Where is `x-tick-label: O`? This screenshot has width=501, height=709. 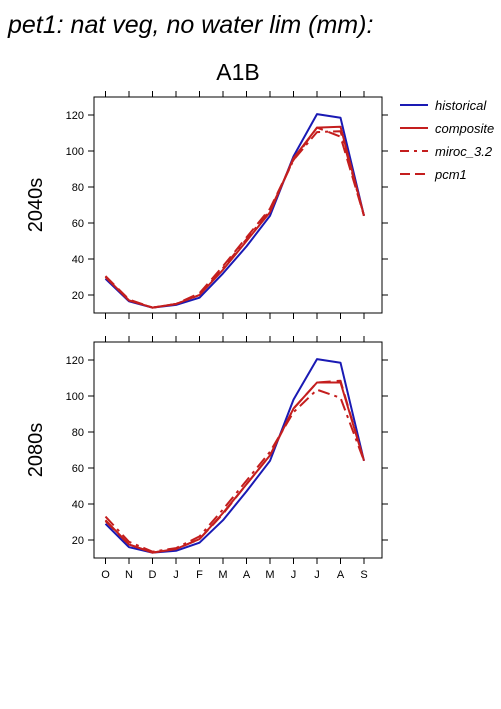 x-tick-label: O is located at coordinates (105, 575).